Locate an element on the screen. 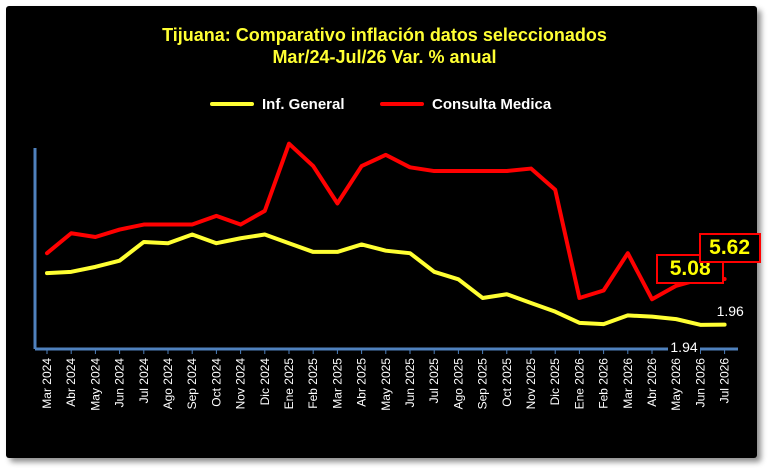 Image resolution: width=769 pixels, height=468 pixels. annotation-label: 1.96 is located at coordinates (730, 310).